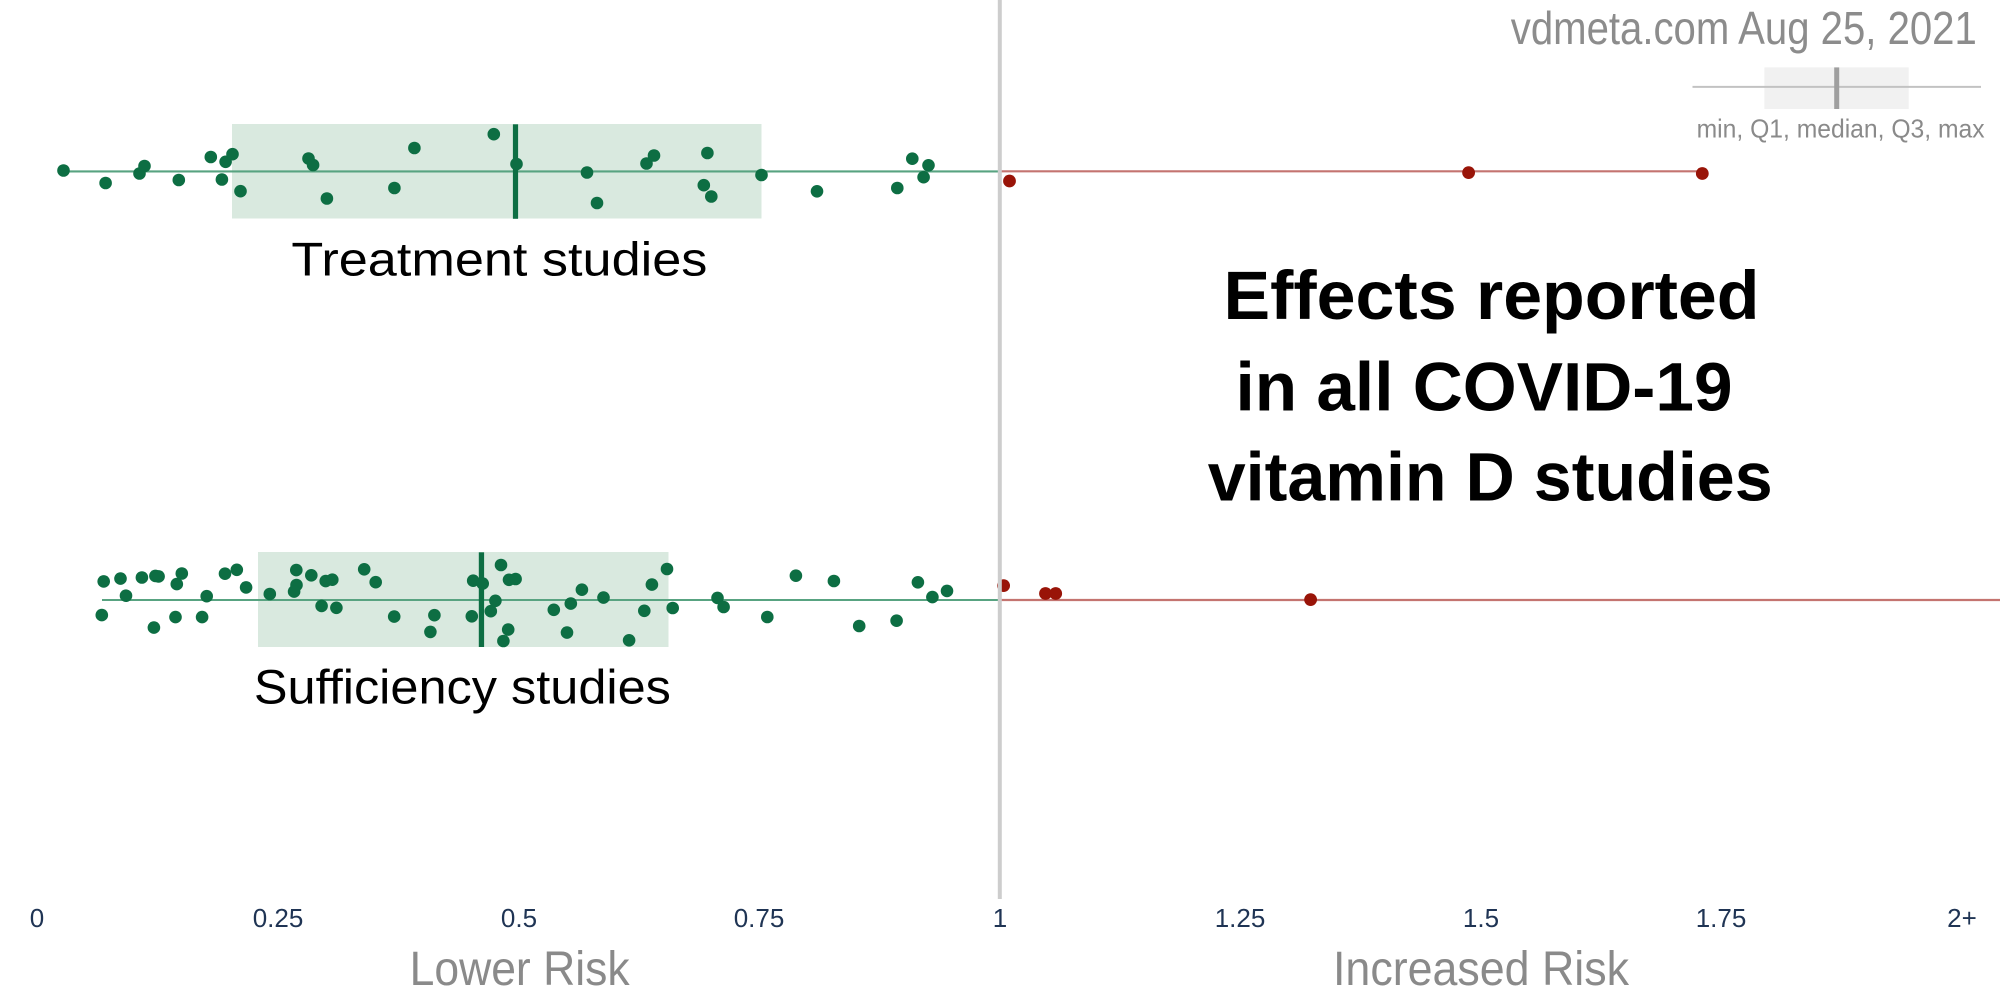 The width and height of the screenshot is (2000, 1000). What do you see at coordinates (278, 918) in the screenshot?
I see `svg-text: 0.25` at bounding box center [278, 918].